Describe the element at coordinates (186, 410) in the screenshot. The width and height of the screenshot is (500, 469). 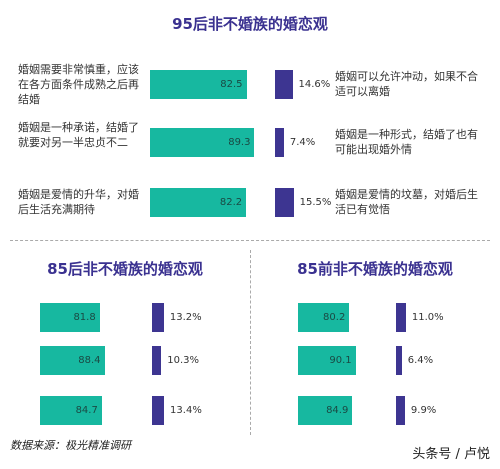
I see `opposite-value-label: 13.4%` at that location.